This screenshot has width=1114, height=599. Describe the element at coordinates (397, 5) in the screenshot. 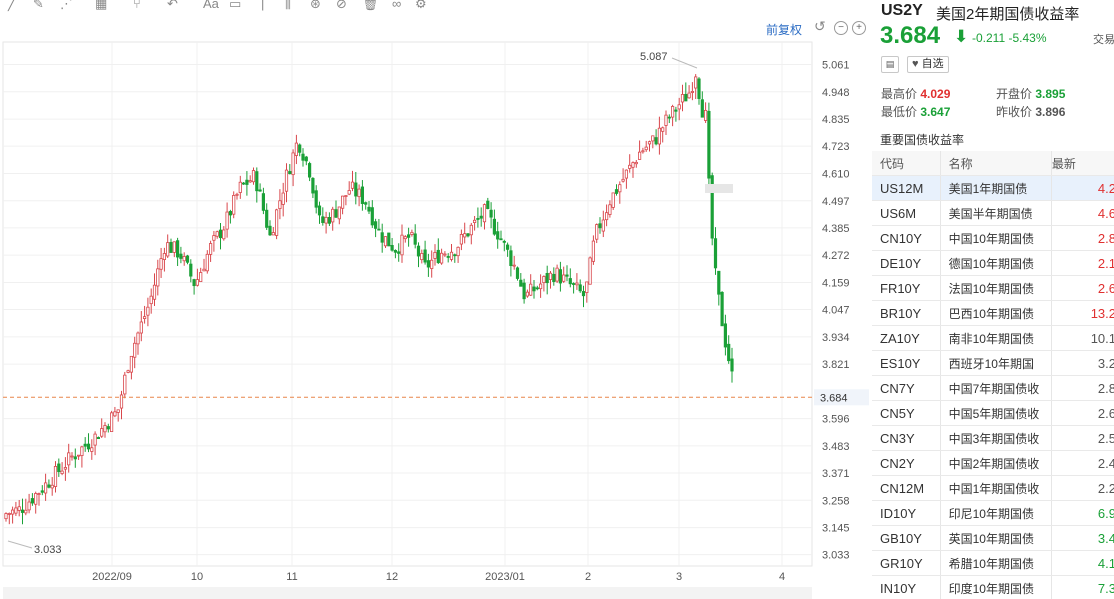

I see `link-icon: ∞` at that location.